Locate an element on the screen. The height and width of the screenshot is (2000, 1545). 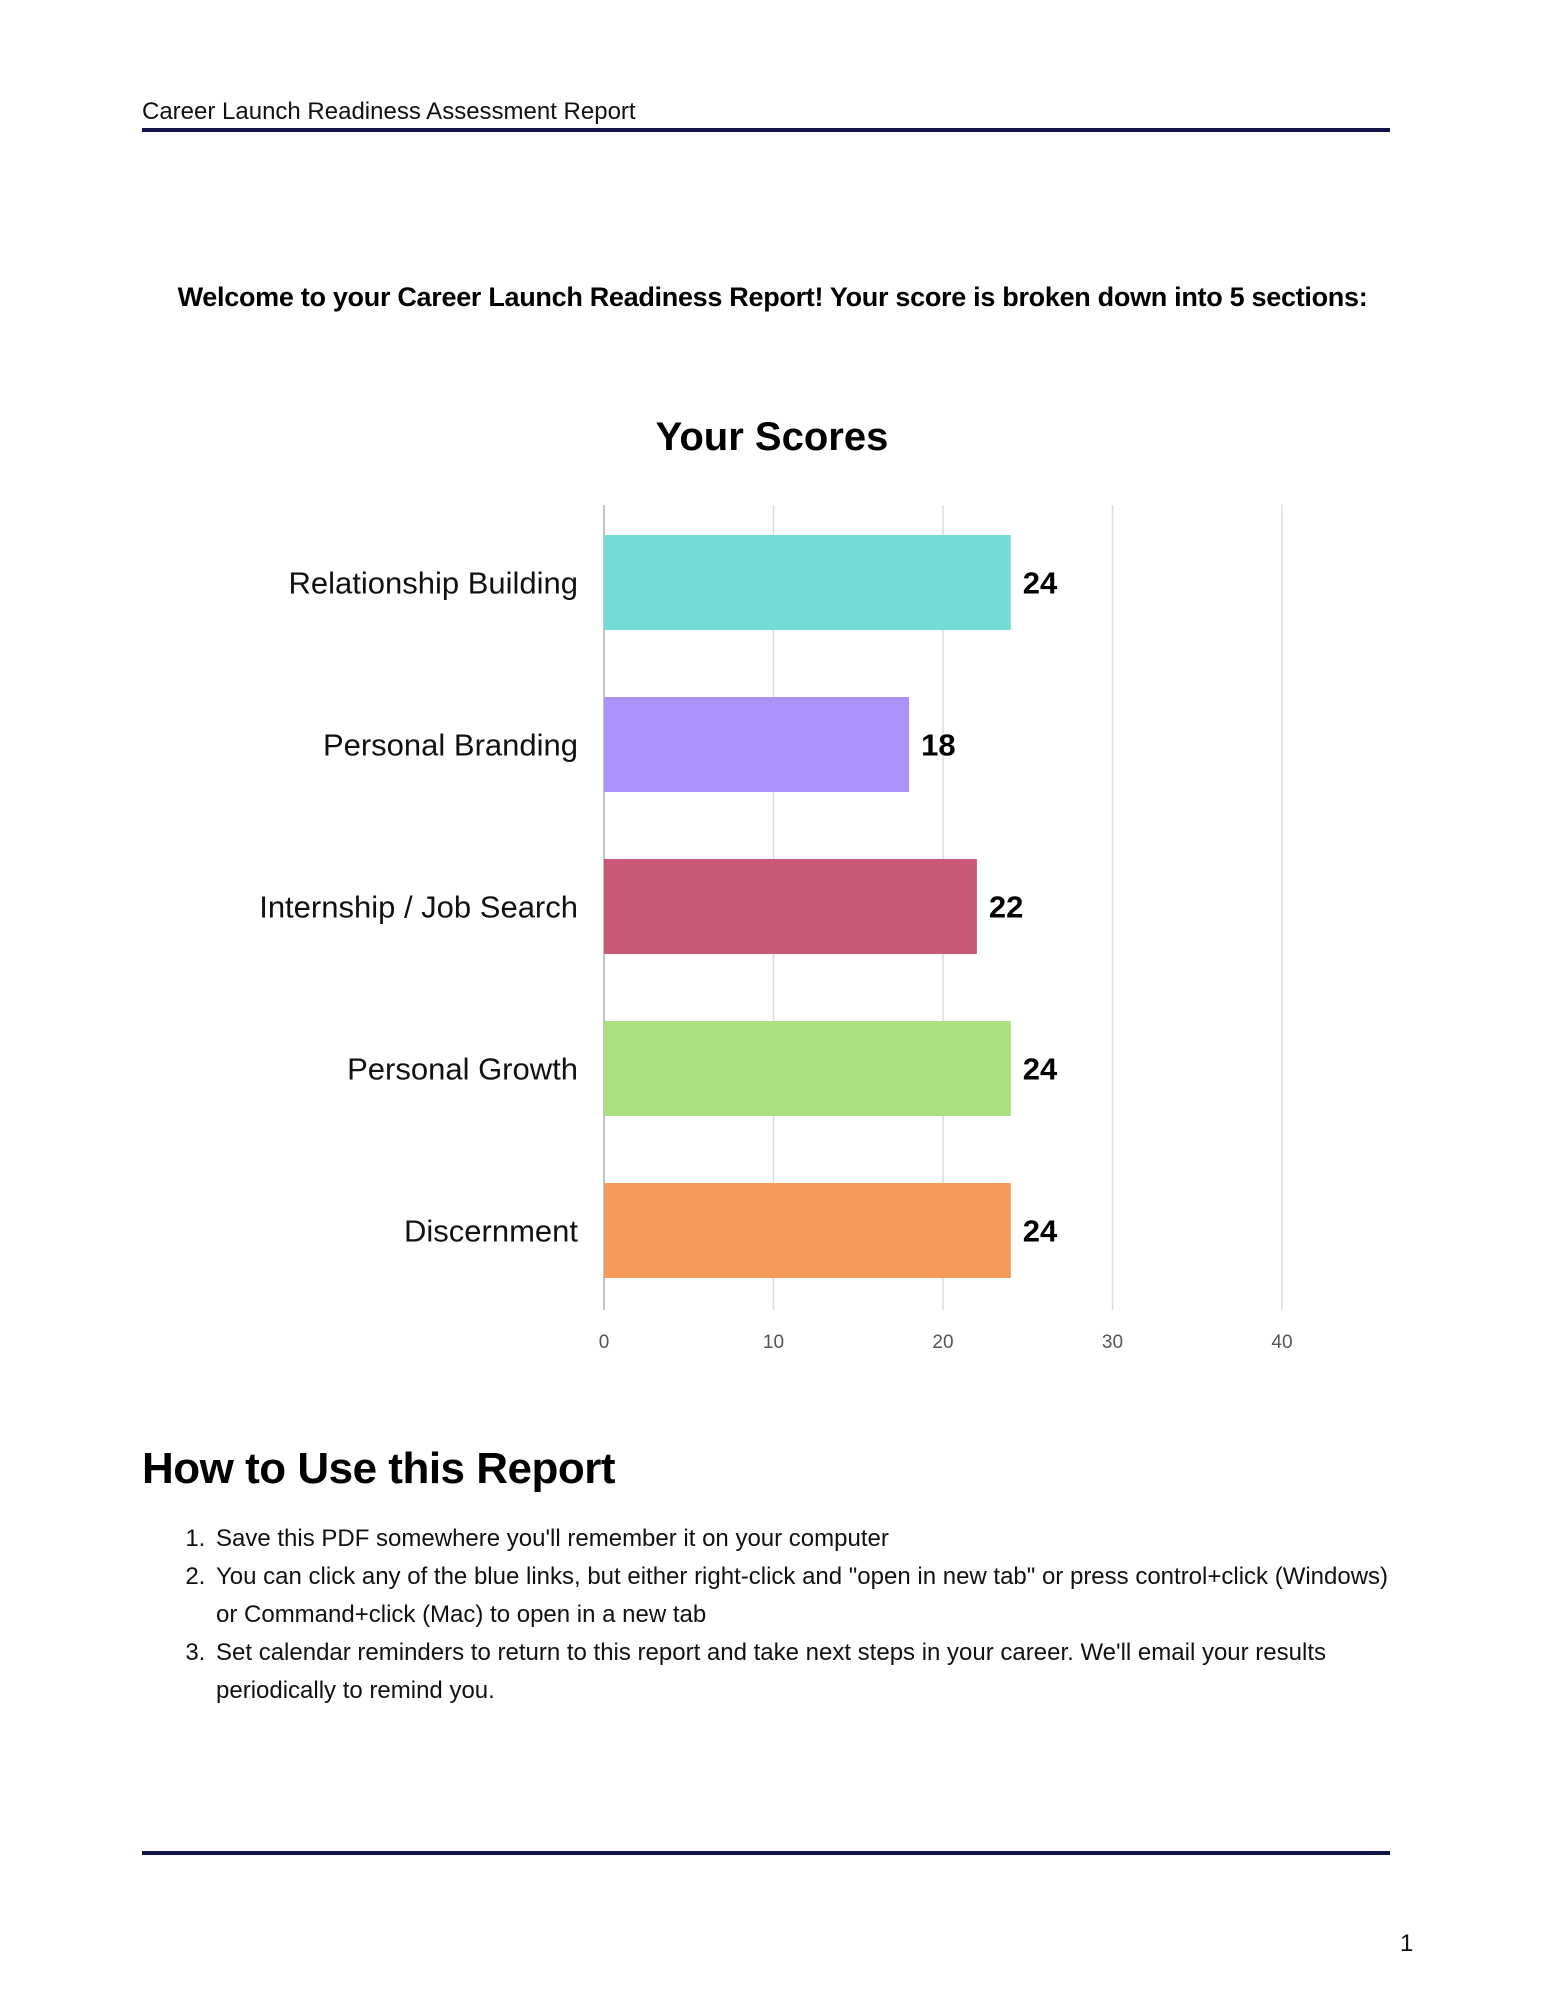
header-divider is located at coordinates (766, 130).